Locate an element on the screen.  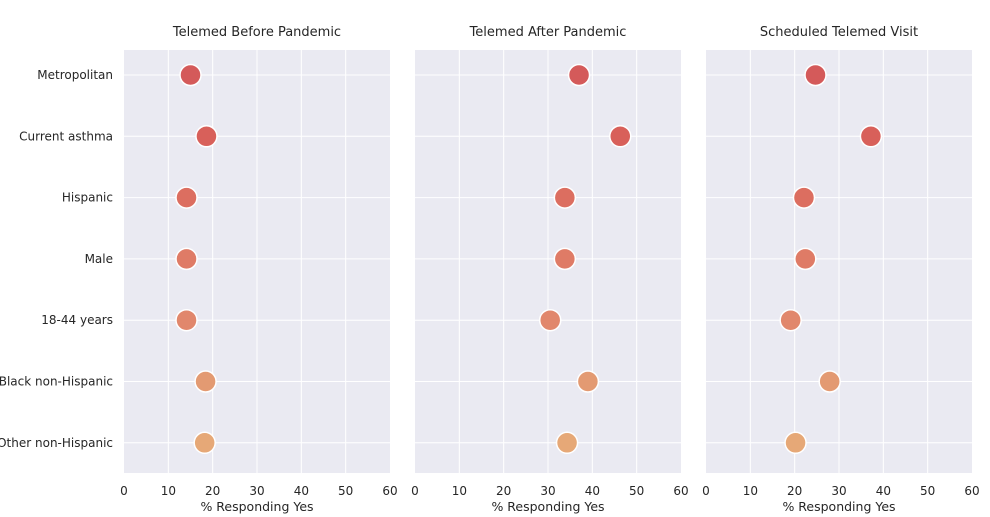
category-label: Hispanic is located at coordinates (87, 198).